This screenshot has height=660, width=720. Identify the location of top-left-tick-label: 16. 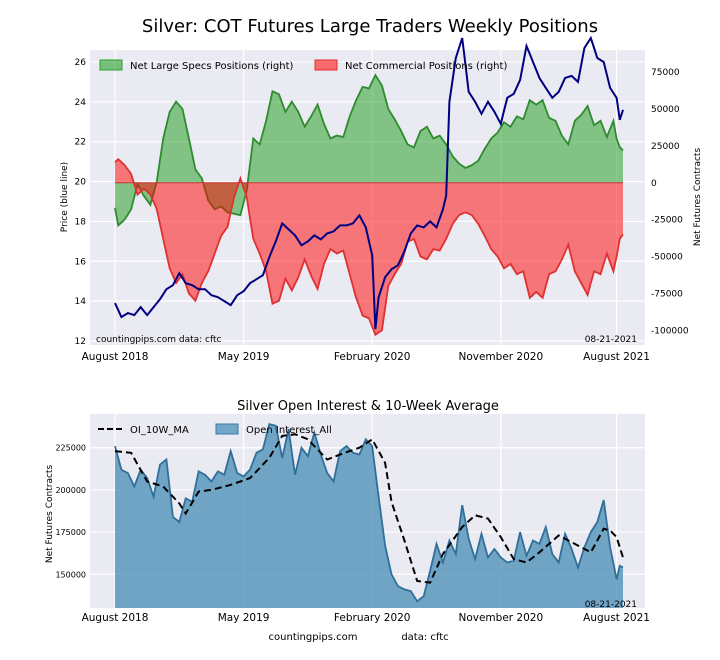
(81, 262).